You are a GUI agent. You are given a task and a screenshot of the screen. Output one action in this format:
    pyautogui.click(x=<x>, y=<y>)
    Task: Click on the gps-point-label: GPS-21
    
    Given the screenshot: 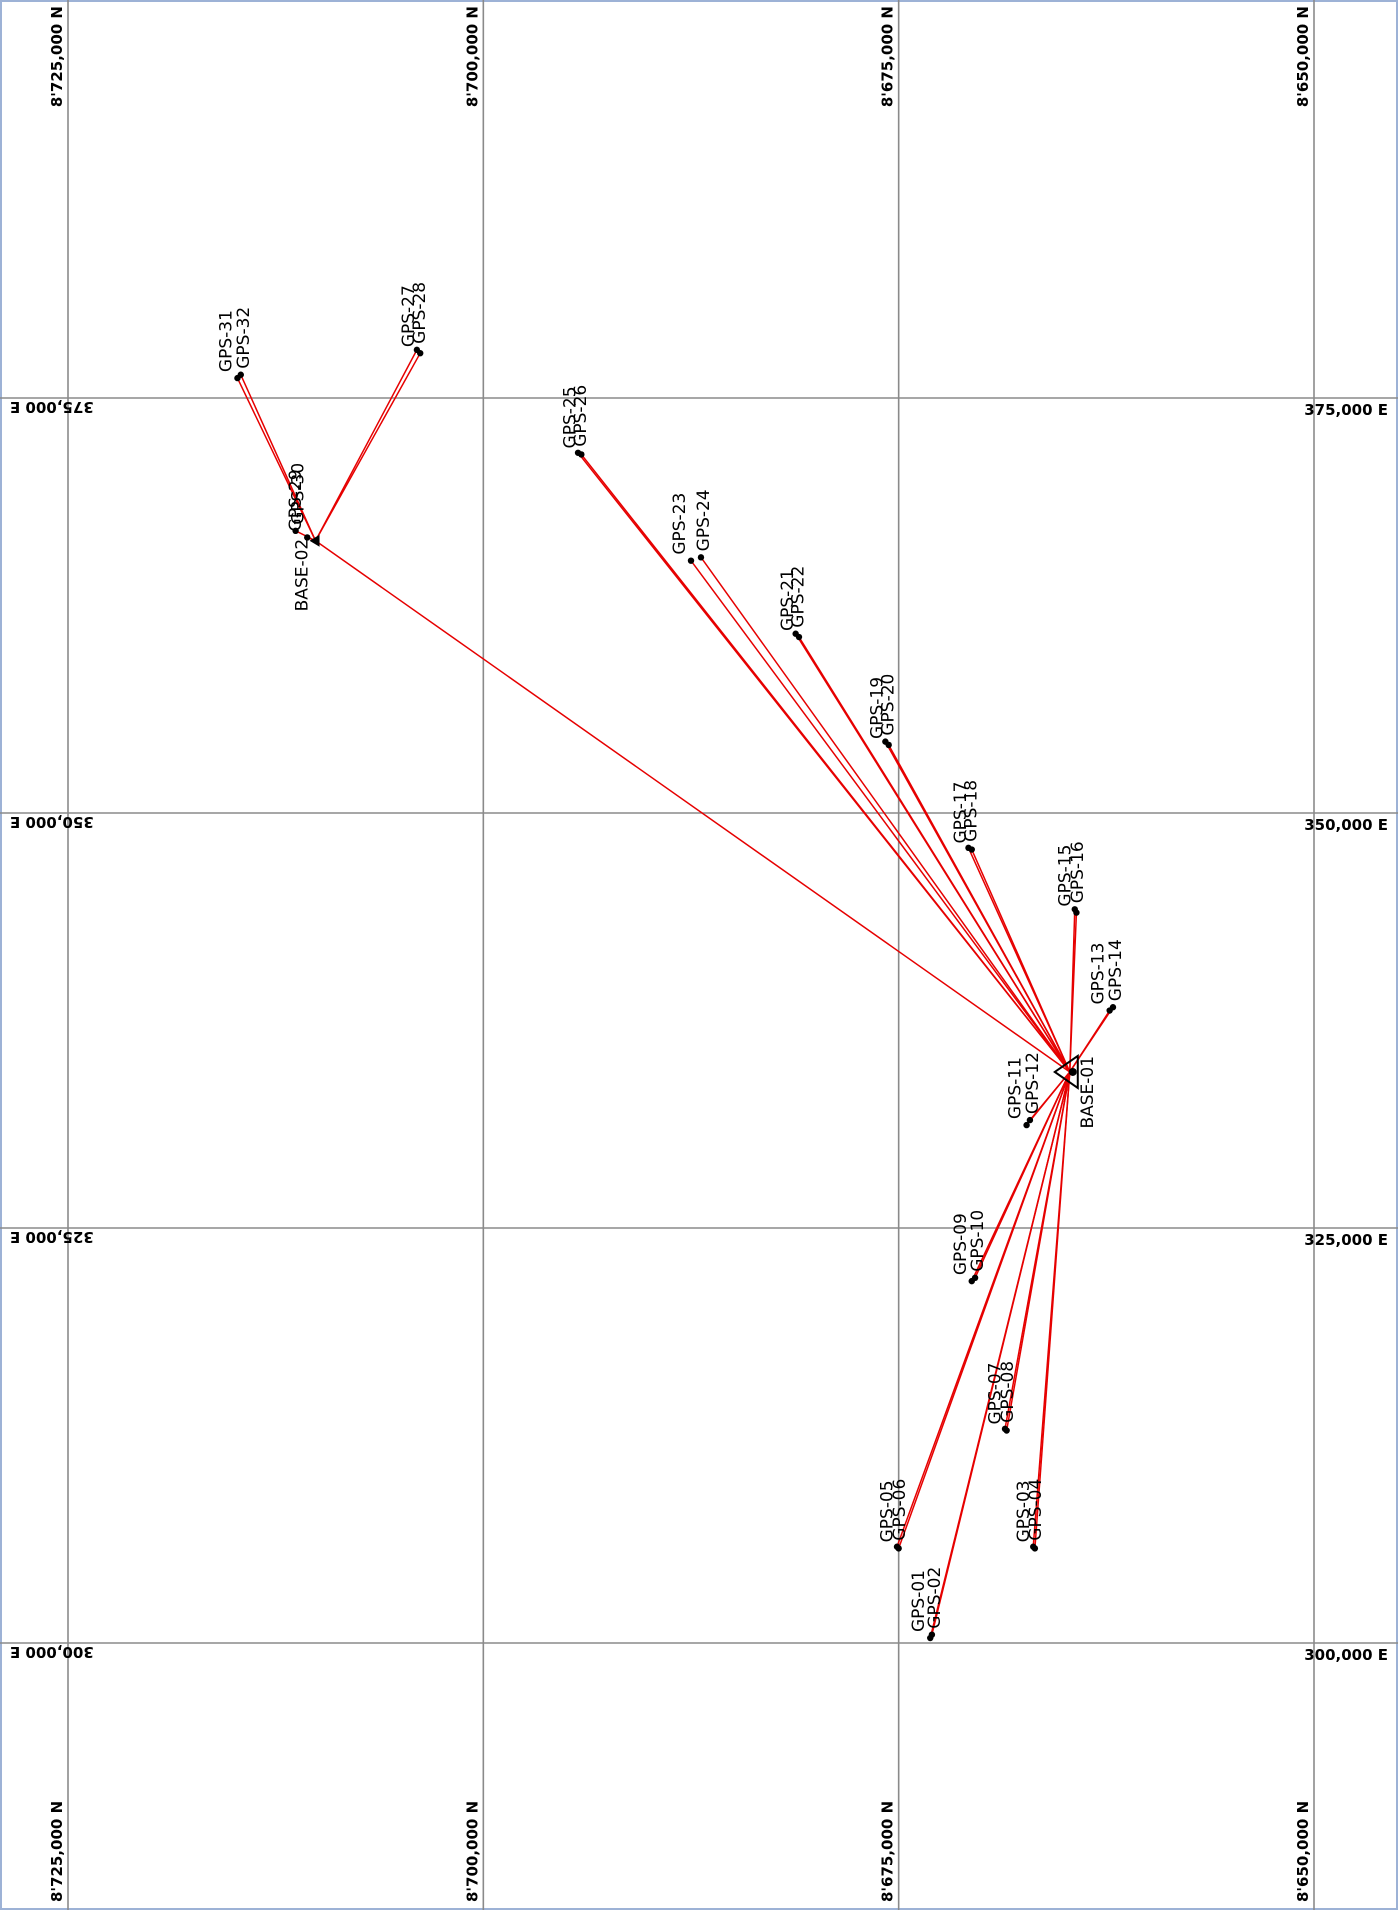 What is the action you would take?
    pyautogui.click(x=788, y=600)
    